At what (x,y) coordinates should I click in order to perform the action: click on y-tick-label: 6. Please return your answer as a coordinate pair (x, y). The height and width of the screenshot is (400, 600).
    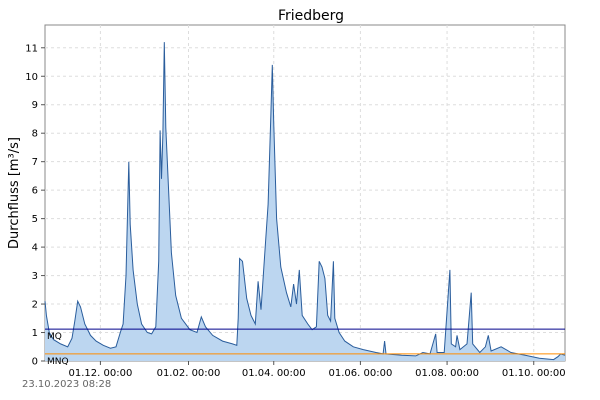
    Looking at the image, I should click on (35, 191).